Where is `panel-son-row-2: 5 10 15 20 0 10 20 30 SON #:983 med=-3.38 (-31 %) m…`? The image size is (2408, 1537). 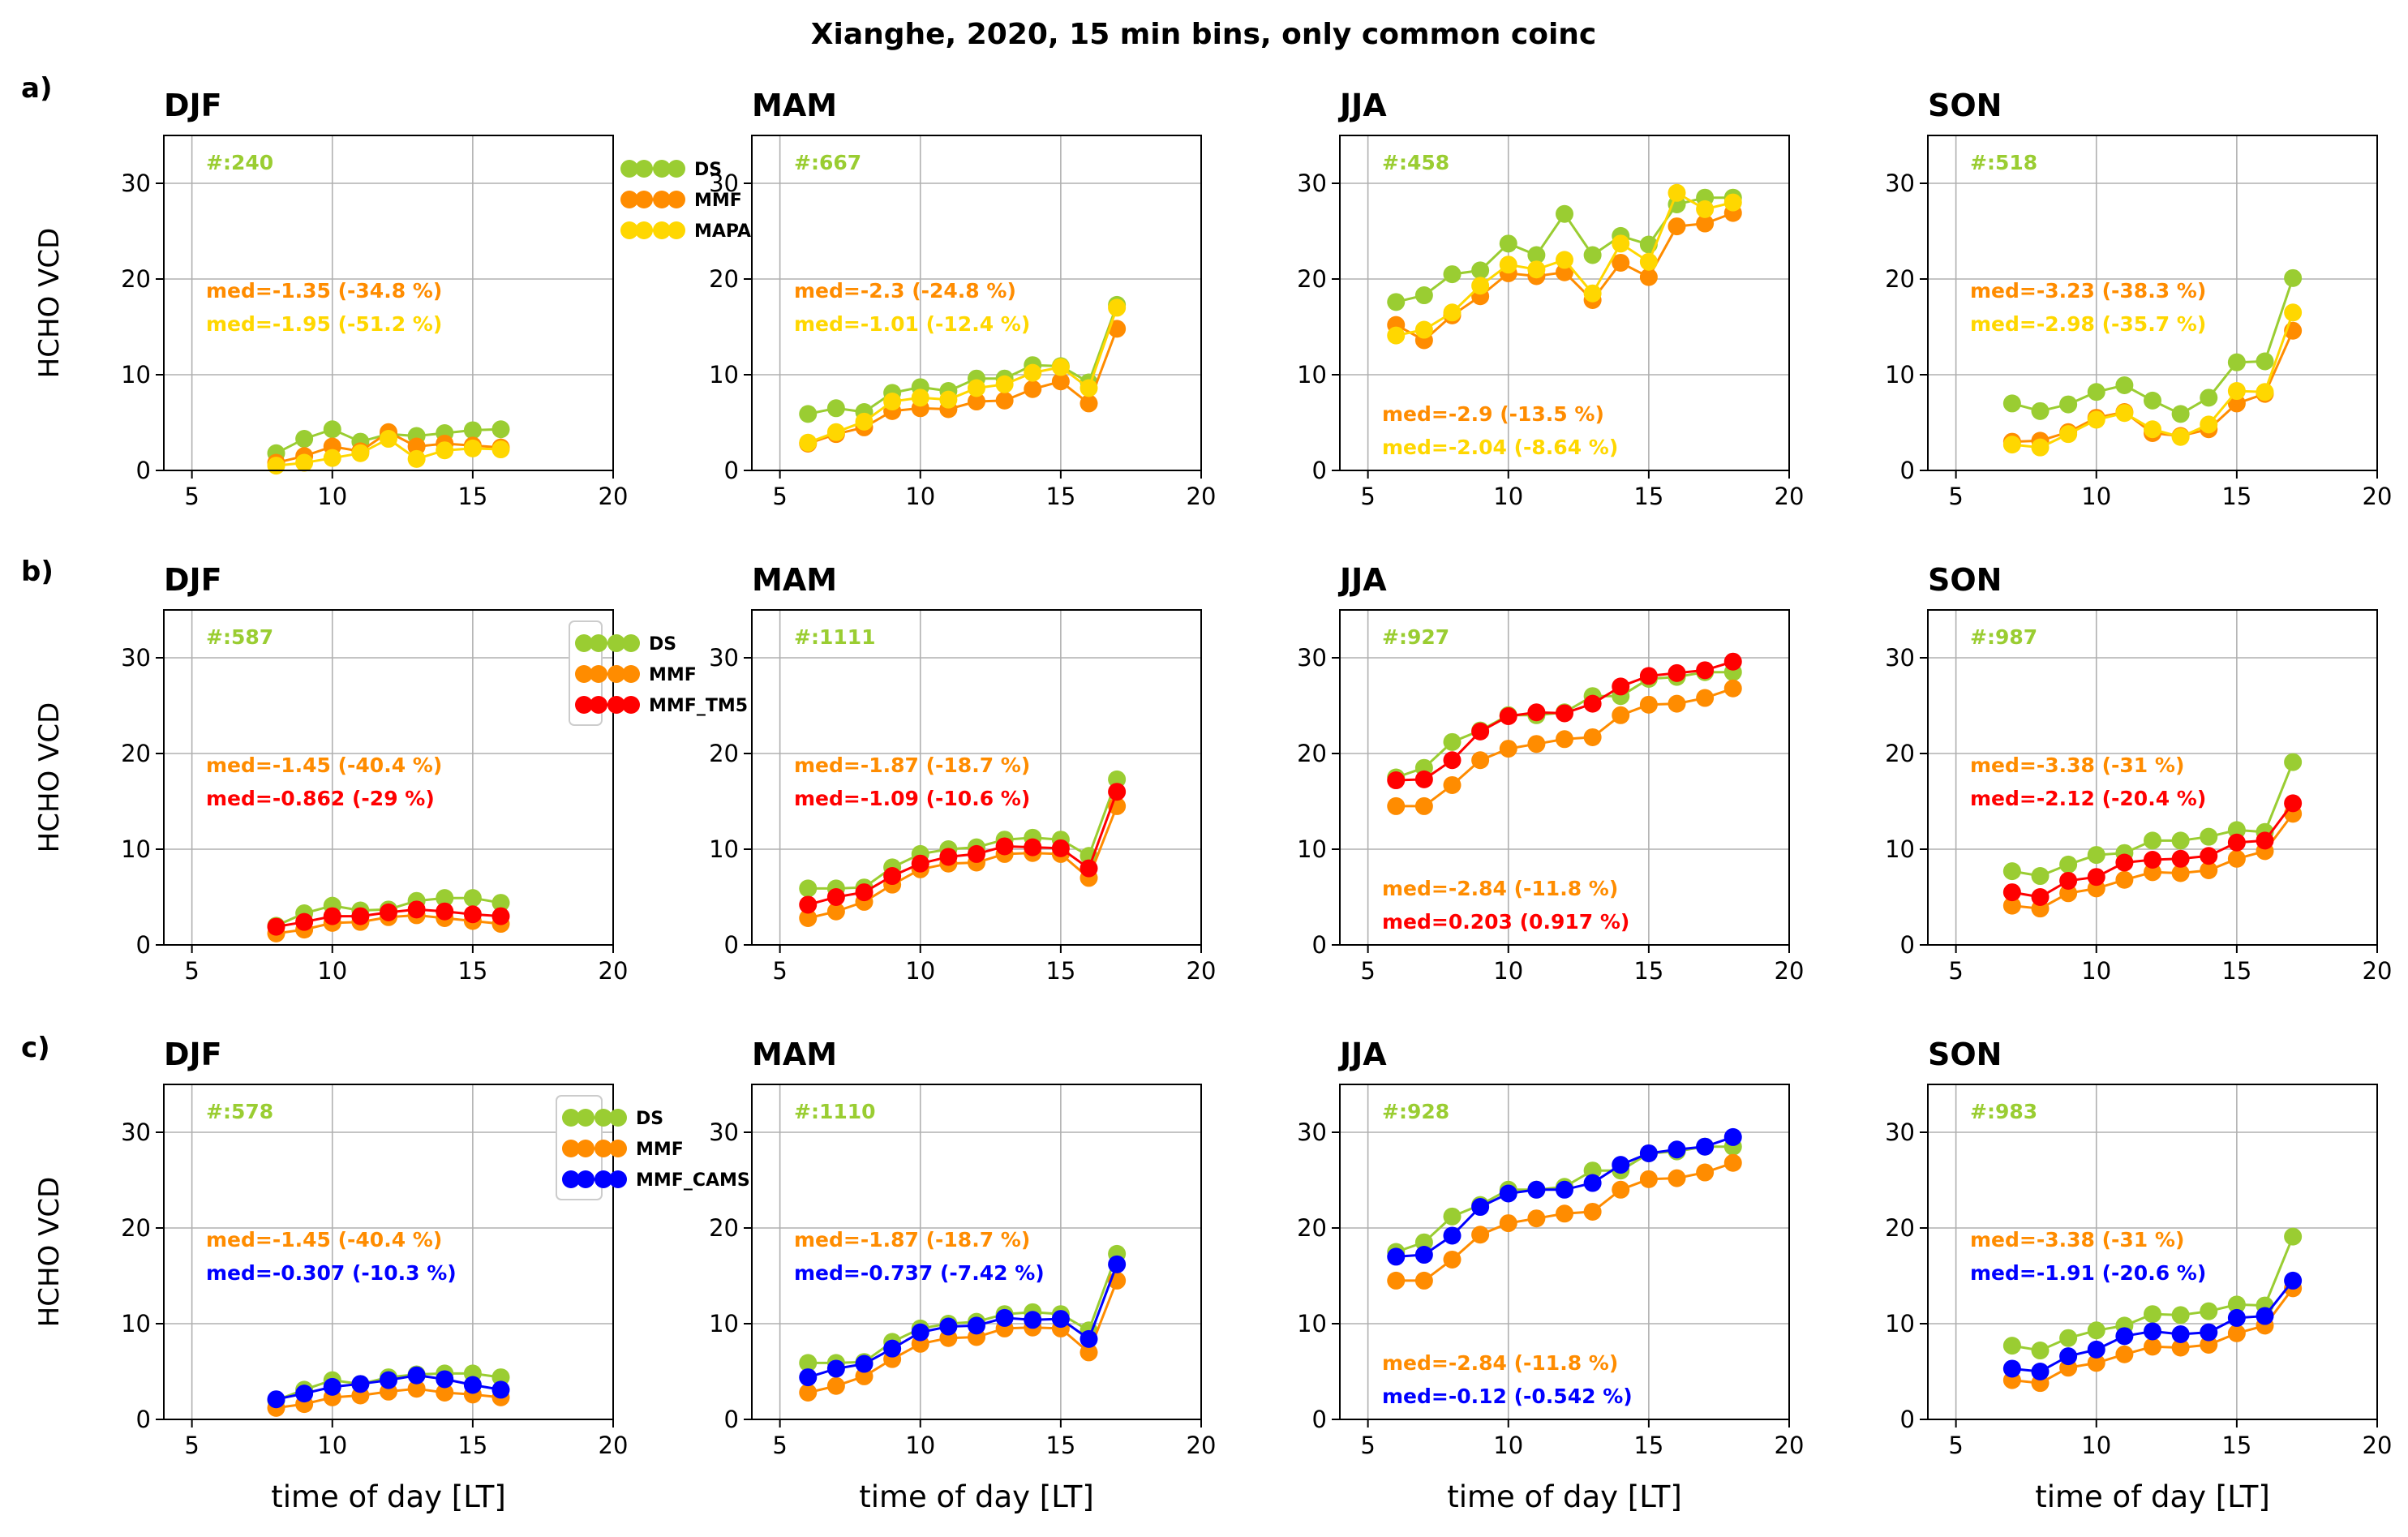 panel-son-row-2: 5 10 15 20 0 10 20 30 SON #:983 med=-3.38 (-31 %) m… is located at coordinates (2138, 1248).